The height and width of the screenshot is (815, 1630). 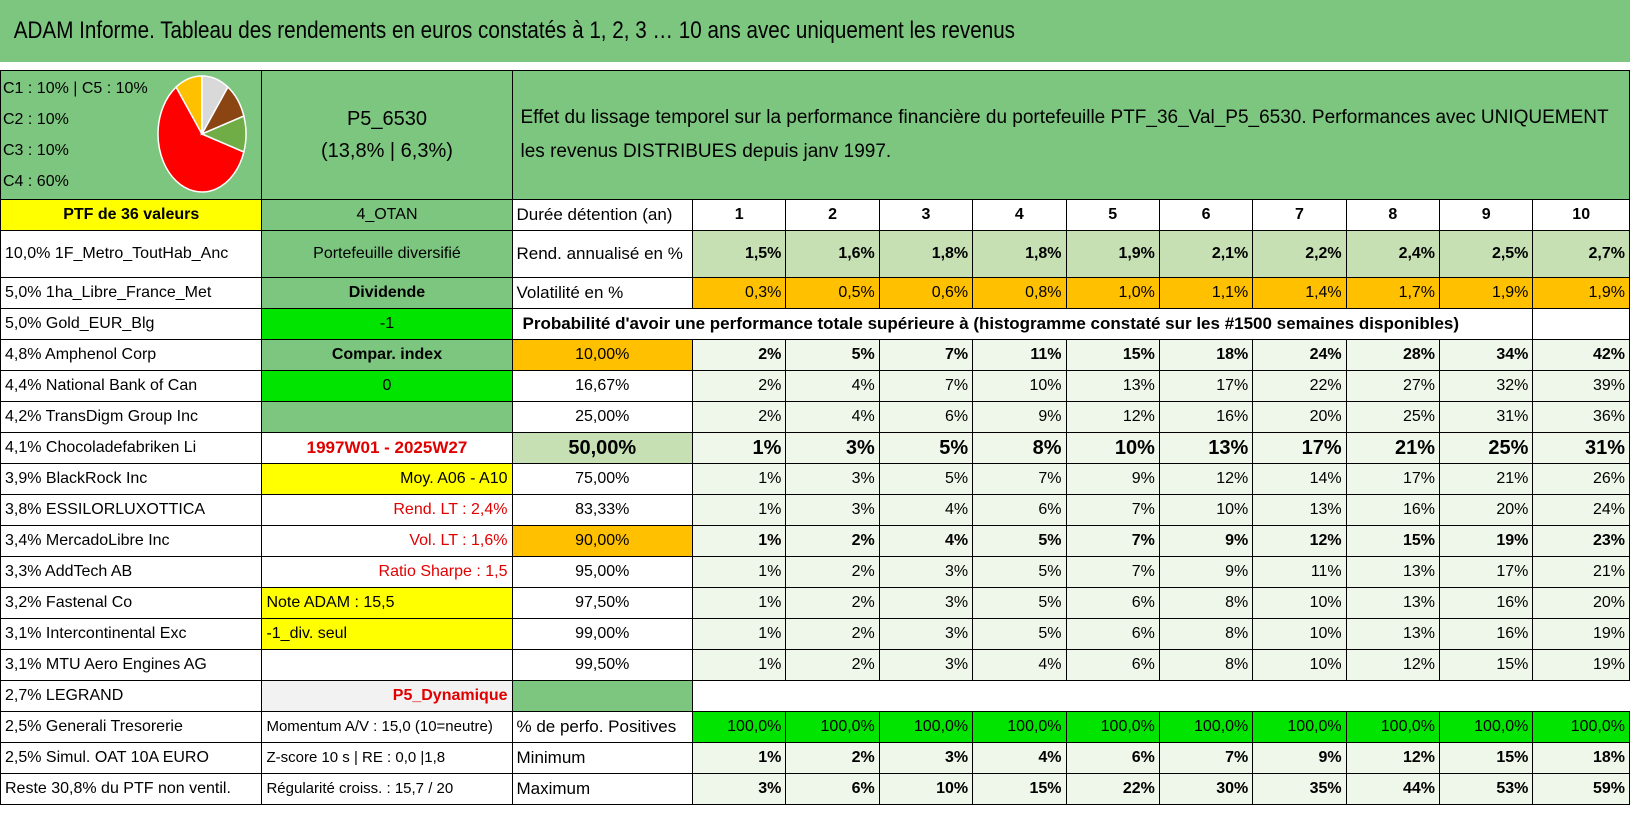 I want to click on minimum-value: 9%, so click(x=1299, y=758).